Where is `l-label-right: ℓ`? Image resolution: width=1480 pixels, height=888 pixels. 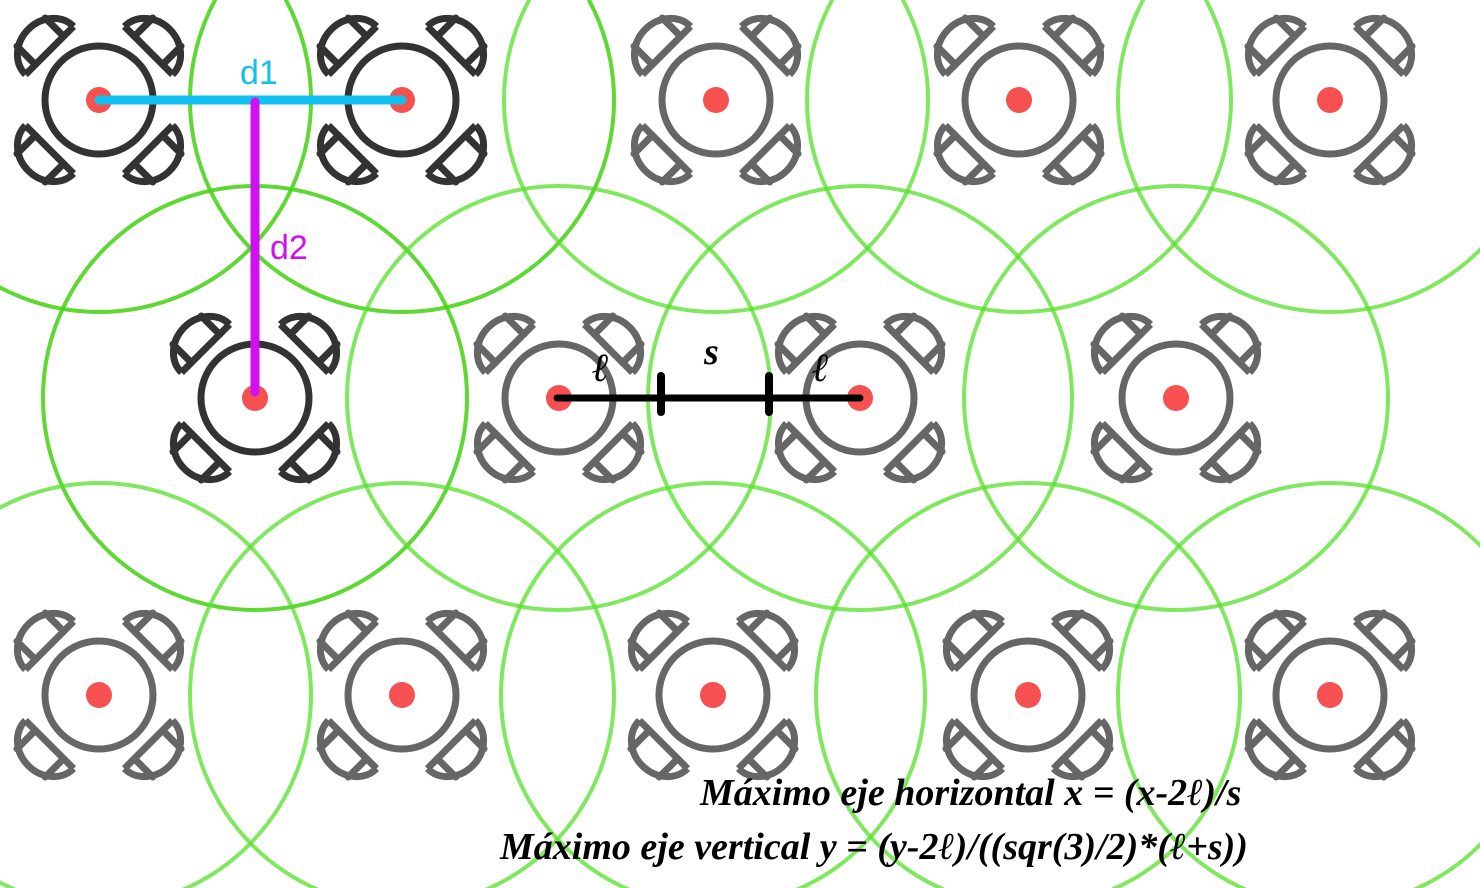 l-label-right: ℓ is located at coordinates (820, 367).